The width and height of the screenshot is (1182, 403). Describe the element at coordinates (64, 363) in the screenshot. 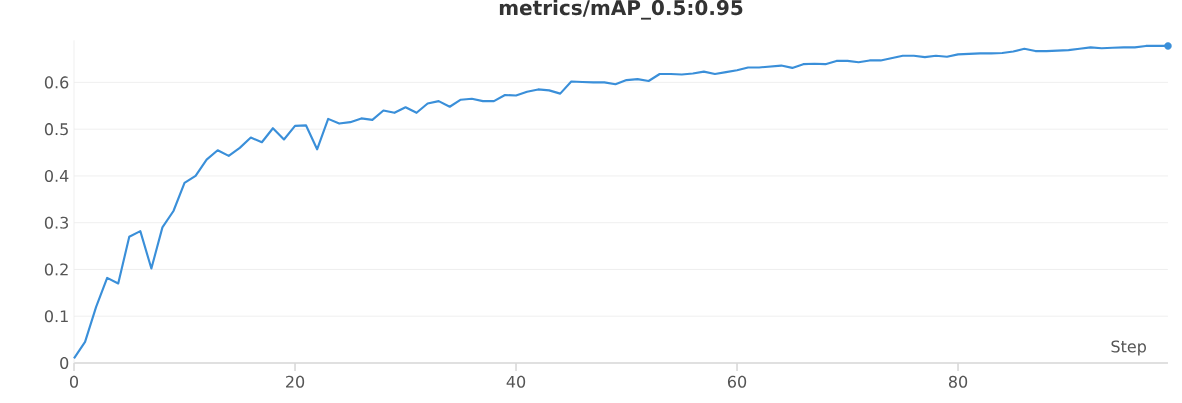

I see `y-tick-label: 0` at that location.